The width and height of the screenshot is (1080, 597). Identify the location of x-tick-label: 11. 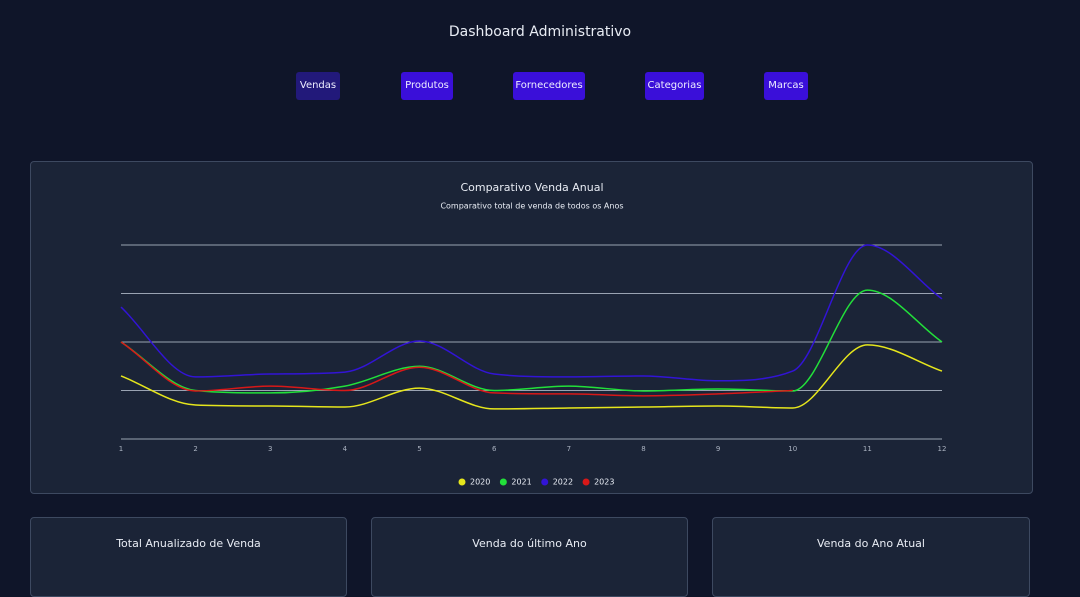
(867, 449).